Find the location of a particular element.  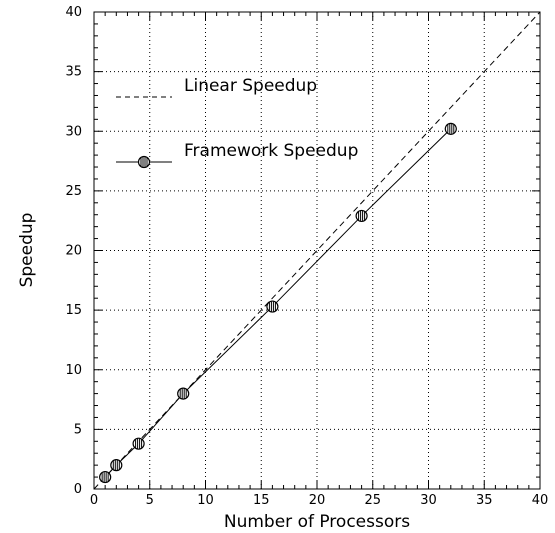

legend-entry: Framework Speedup is located at coordinates (237, 155).